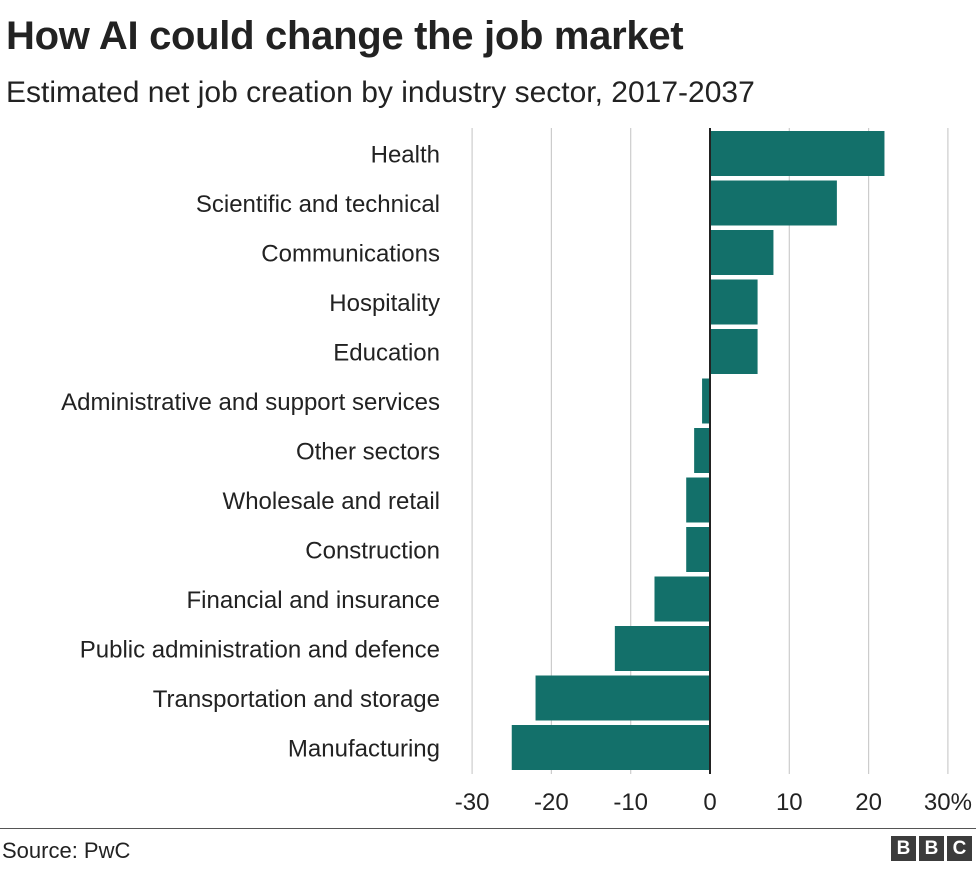  Describe the element at coordinates (709, 802) in the screenshot. I see `x-tick-label: 0` at that location.